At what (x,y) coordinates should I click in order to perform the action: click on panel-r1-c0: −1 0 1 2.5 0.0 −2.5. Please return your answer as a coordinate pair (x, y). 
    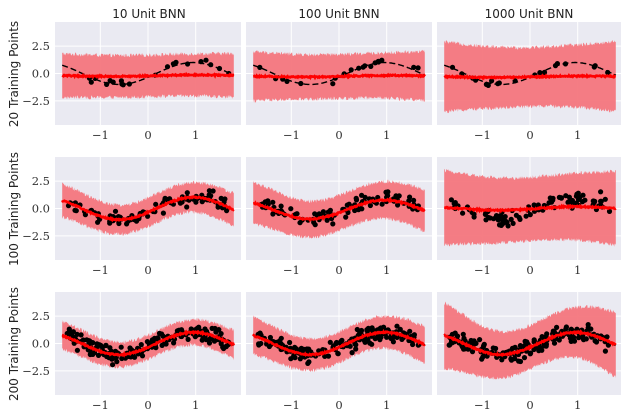
    Looking at the image, I should click on (131, 217).